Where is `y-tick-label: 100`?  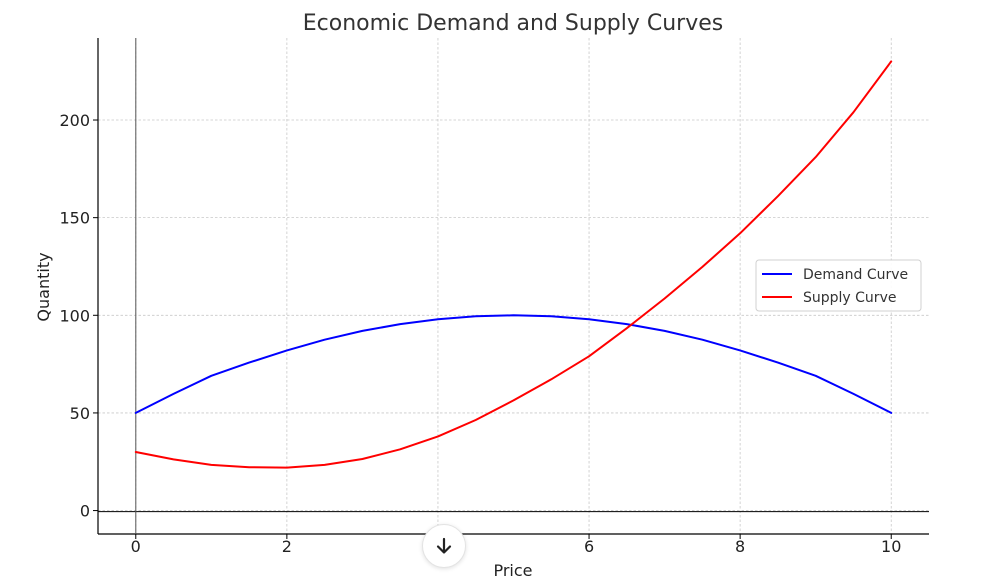 y-tick-label: 100 is located at coordinates (74, 315).